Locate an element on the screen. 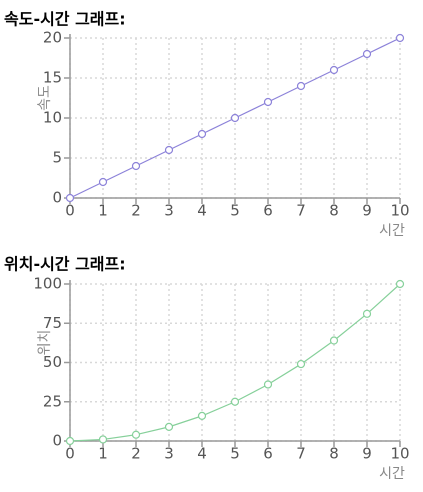  y-axis-label: 속도 is located at coordinates (45, 98).